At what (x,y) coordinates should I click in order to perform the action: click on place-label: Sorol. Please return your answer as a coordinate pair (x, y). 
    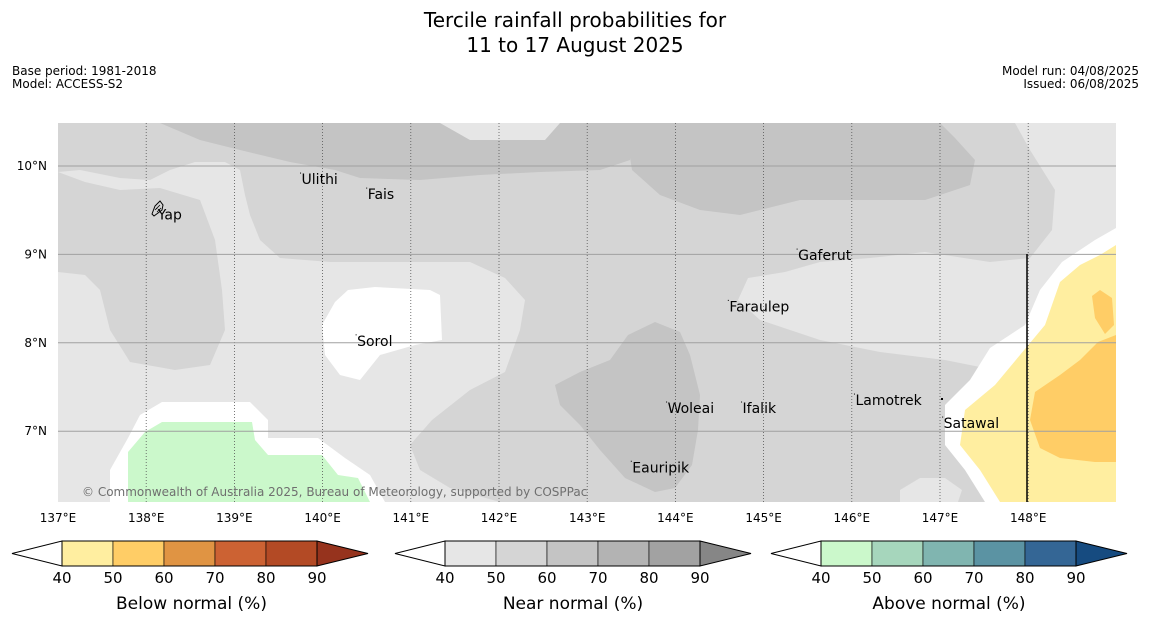
    Looking at the image, I should click on (374, 342).